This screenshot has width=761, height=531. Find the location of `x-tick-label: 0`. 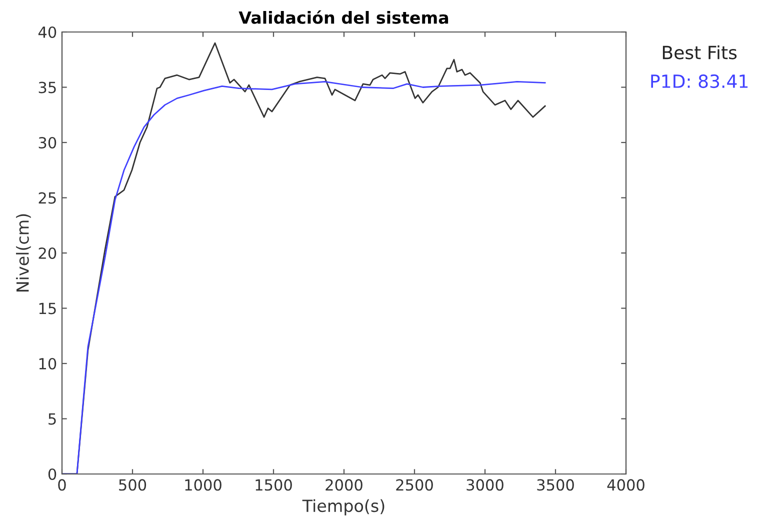

x-tick-label: 0 is located at coordinates (62, 485).